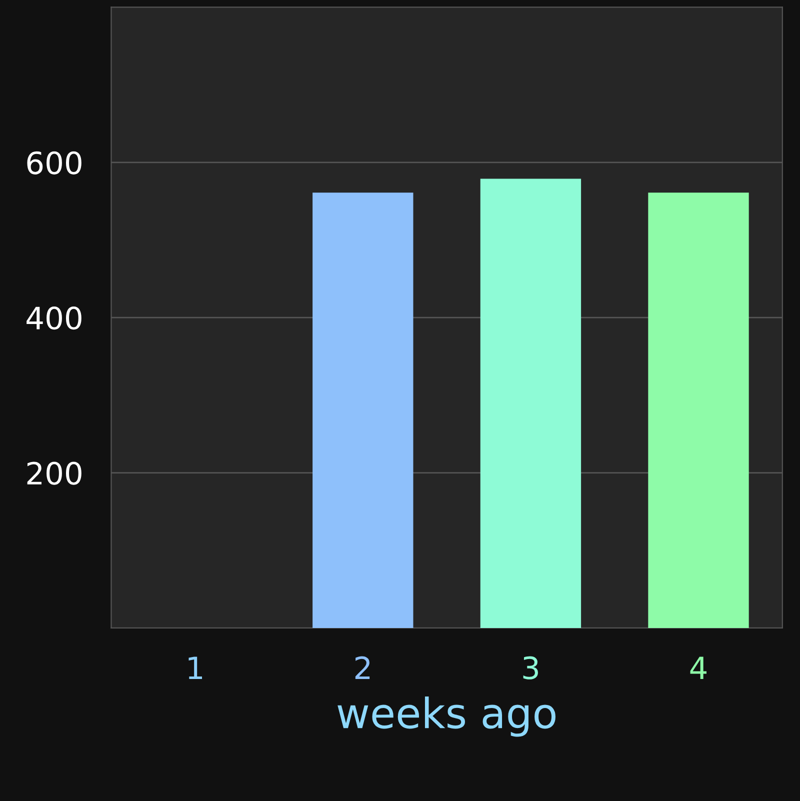 Image resolution: width=800 pixels, height=801 pixels. Describe the element at coordinates (362, 667) in the screenshot. I see `x-tick-label: 2` at that location.